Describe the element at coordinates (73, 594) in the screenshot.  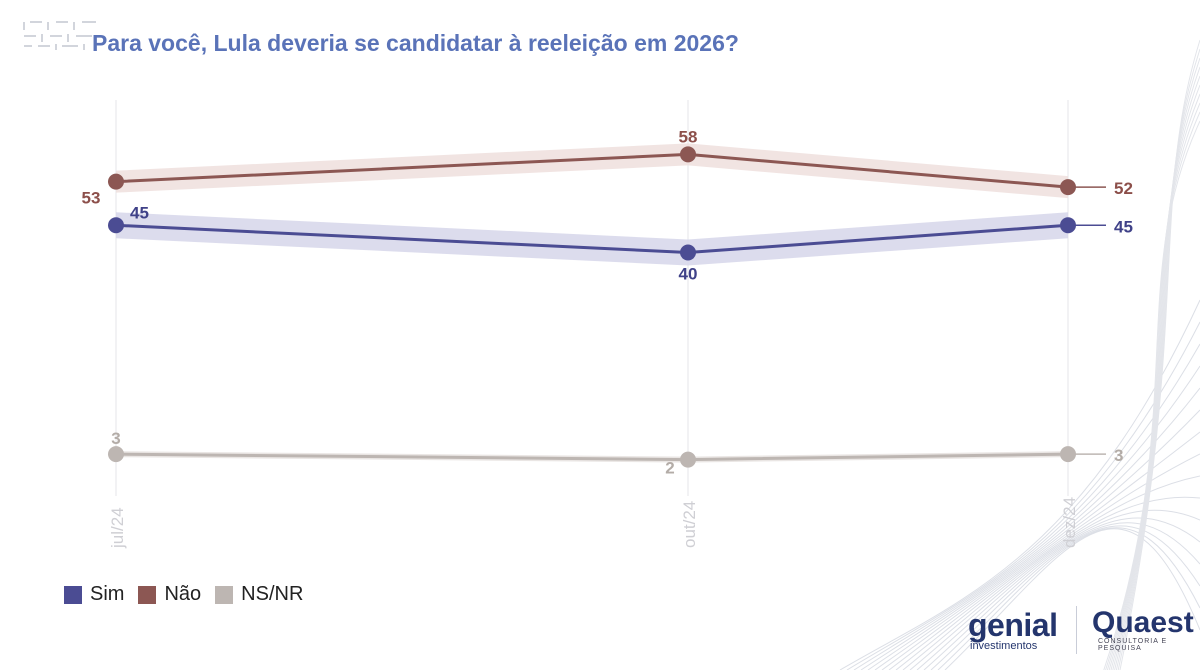
I see `legend-swatch-sim` at that location.